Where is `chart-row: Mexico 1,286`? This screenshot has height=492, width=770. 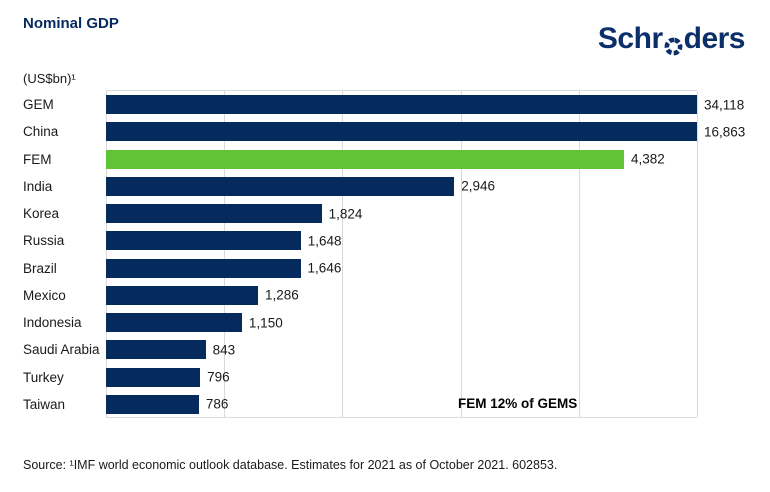
chart-row: Mexico 1,286 is located at coordinates (385, 295).